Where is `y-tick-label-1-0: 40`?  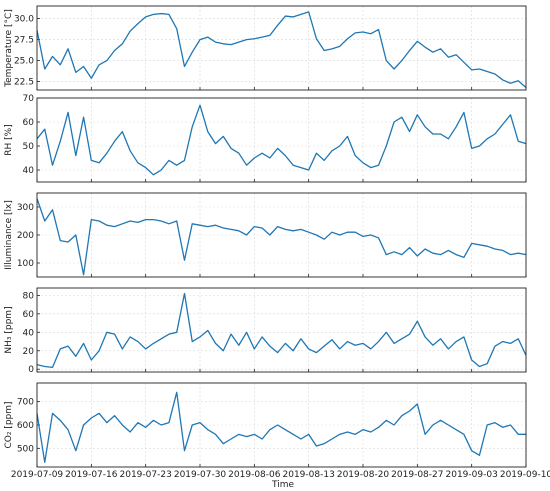
y-tick-label-1-0: 40 is located at coordinates (29, 171).